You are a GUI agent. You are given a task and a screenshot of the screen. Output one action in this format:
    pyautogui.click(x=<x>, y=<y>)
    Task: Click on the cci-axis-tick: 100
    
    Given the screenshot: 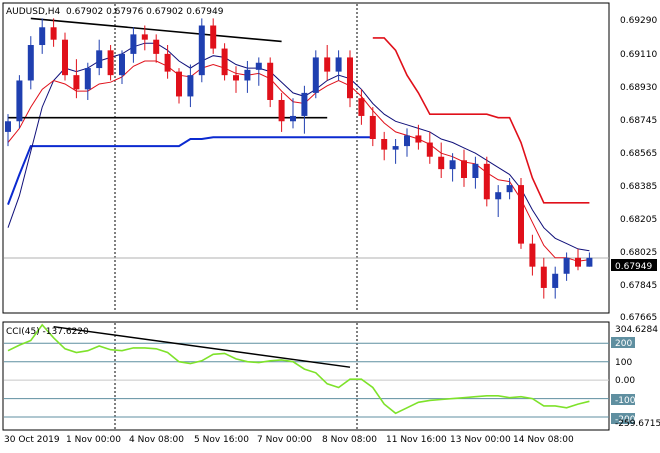 What is the action you would take?
    pyautogui.click(x=623, y=363)
    